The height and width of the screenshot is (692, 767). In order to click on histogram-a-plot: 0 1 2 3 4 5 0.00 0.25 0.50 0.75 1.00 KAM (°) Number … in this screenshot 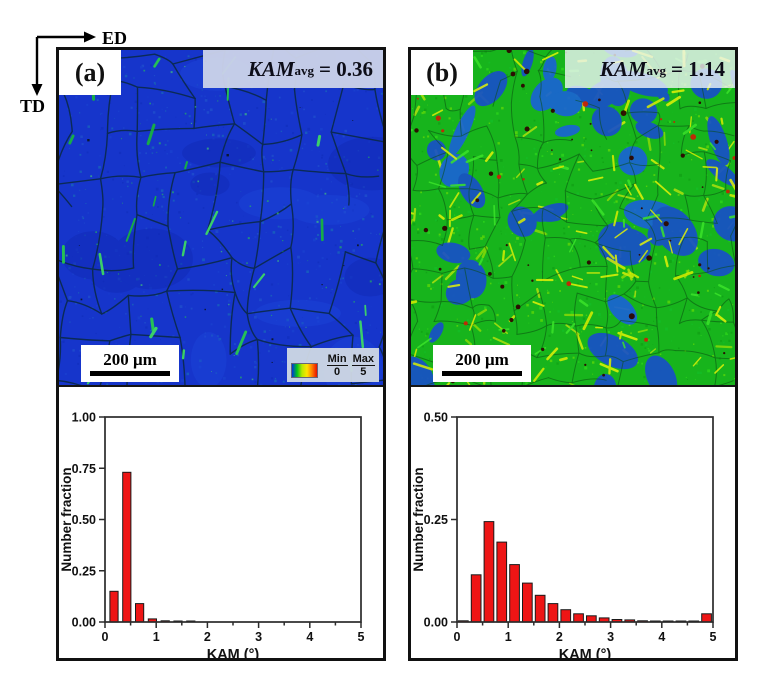, I will do `click(212, 537)`.